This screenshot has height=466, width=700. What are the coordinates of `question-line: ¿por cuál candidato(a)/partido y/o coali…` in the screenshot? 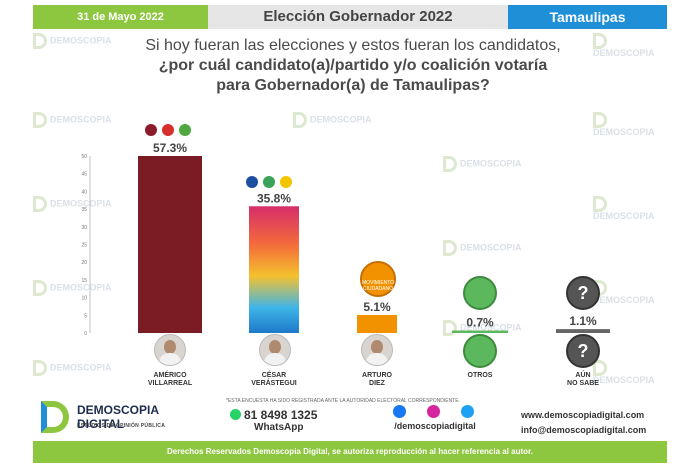 It's located at (353, 65).